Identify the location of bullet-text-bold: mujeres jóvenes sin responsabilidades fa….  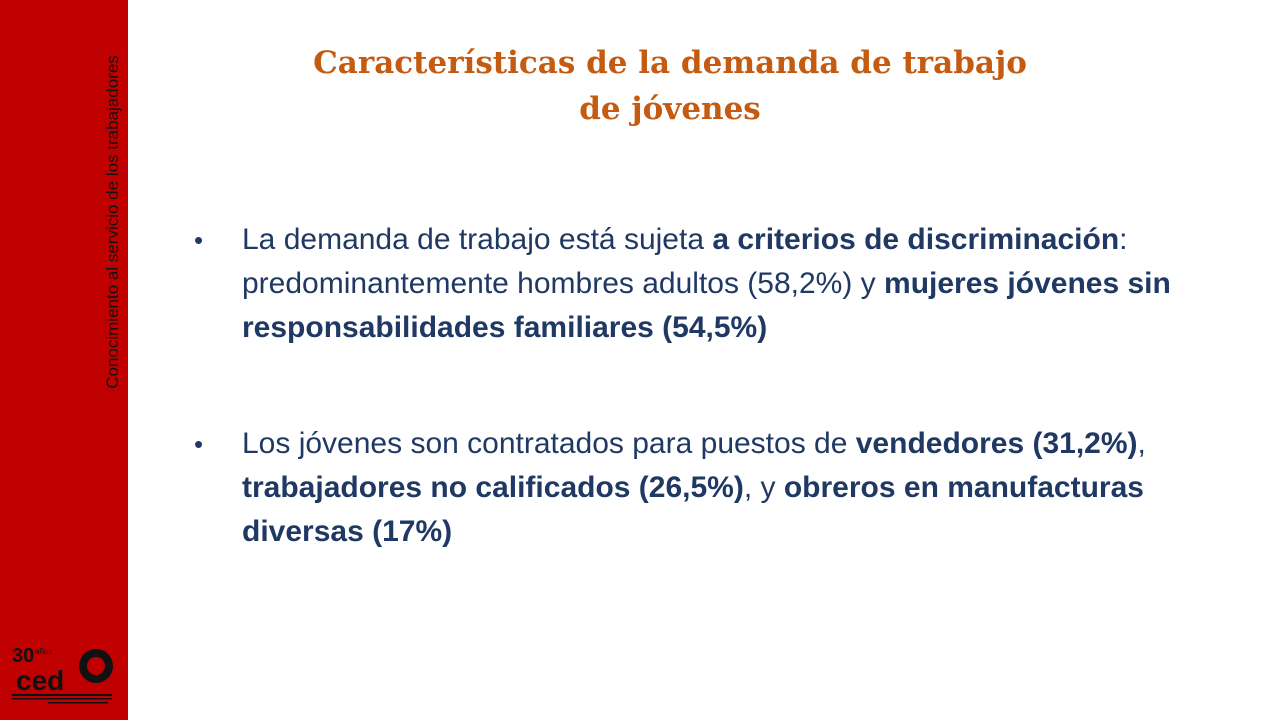
(706, 305).